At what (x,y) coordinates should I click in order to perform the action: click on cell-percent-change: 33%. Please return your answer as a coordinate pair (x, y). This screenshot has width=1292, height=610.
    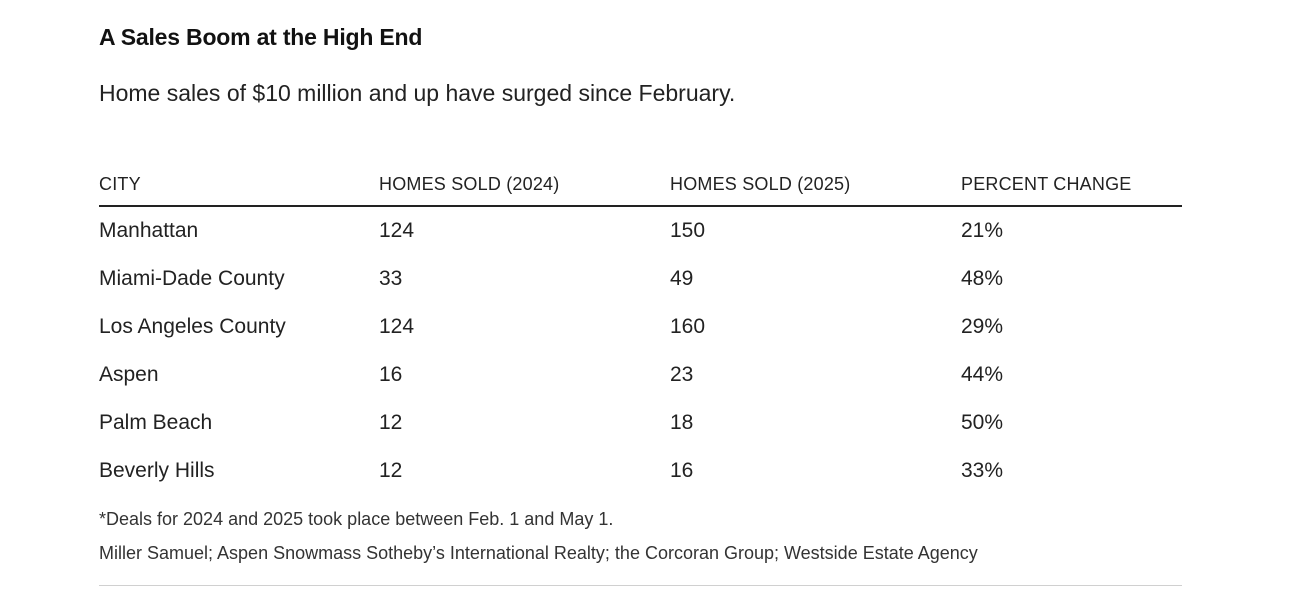
    Looking at the image, I should click on (982, 470).